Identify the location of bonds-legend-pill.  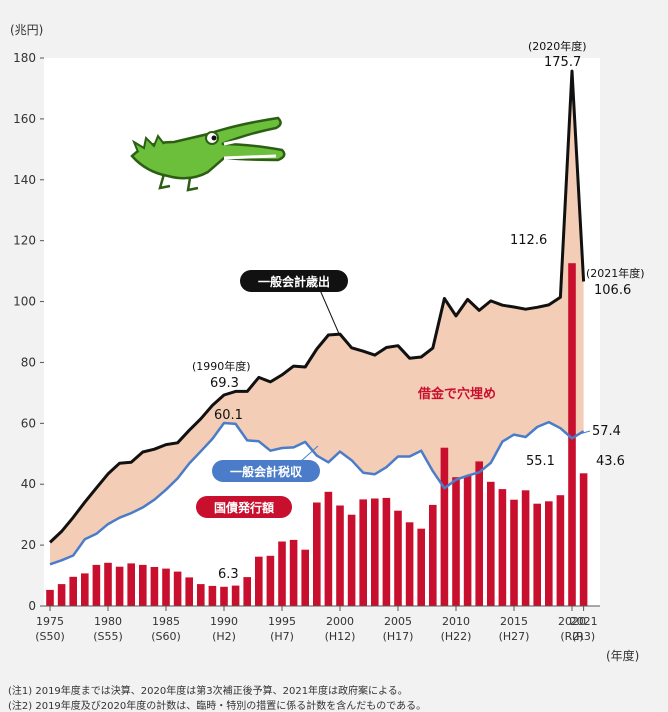
(244, 507).